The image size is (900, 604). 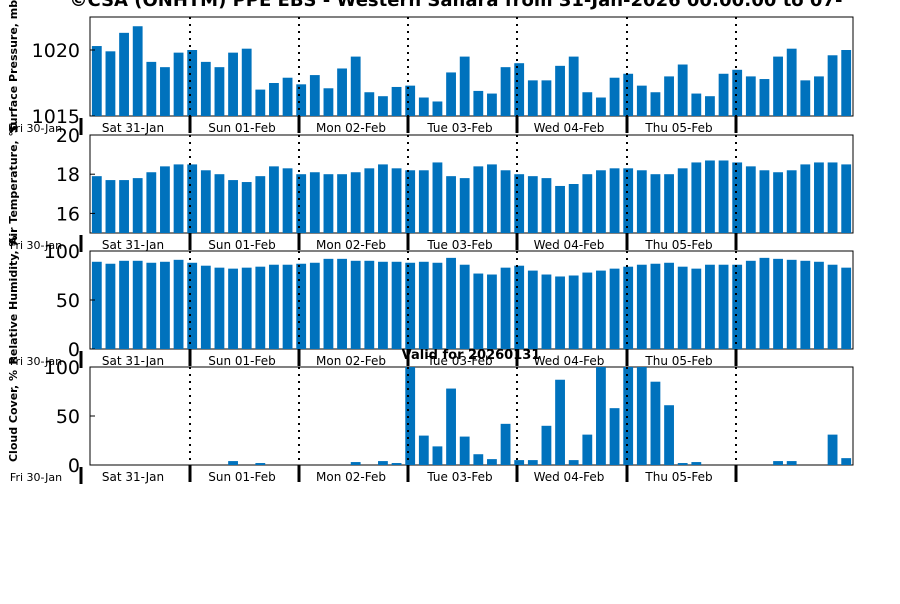 What do you see at coordinates (459, 361) in the screenshot?
I see `panel-2-xtick-label: Tue 03-Feb` at bounding box center [459, 361].